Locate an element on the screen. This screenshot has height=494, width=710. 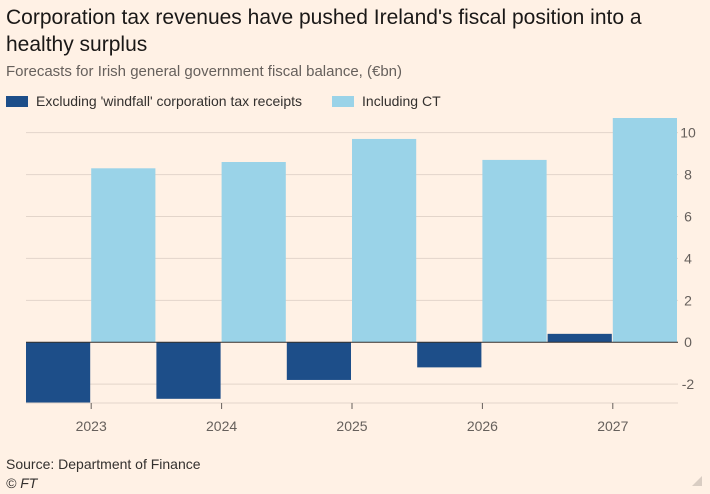
bar-including-2026 is located at coordinates (514, 251).